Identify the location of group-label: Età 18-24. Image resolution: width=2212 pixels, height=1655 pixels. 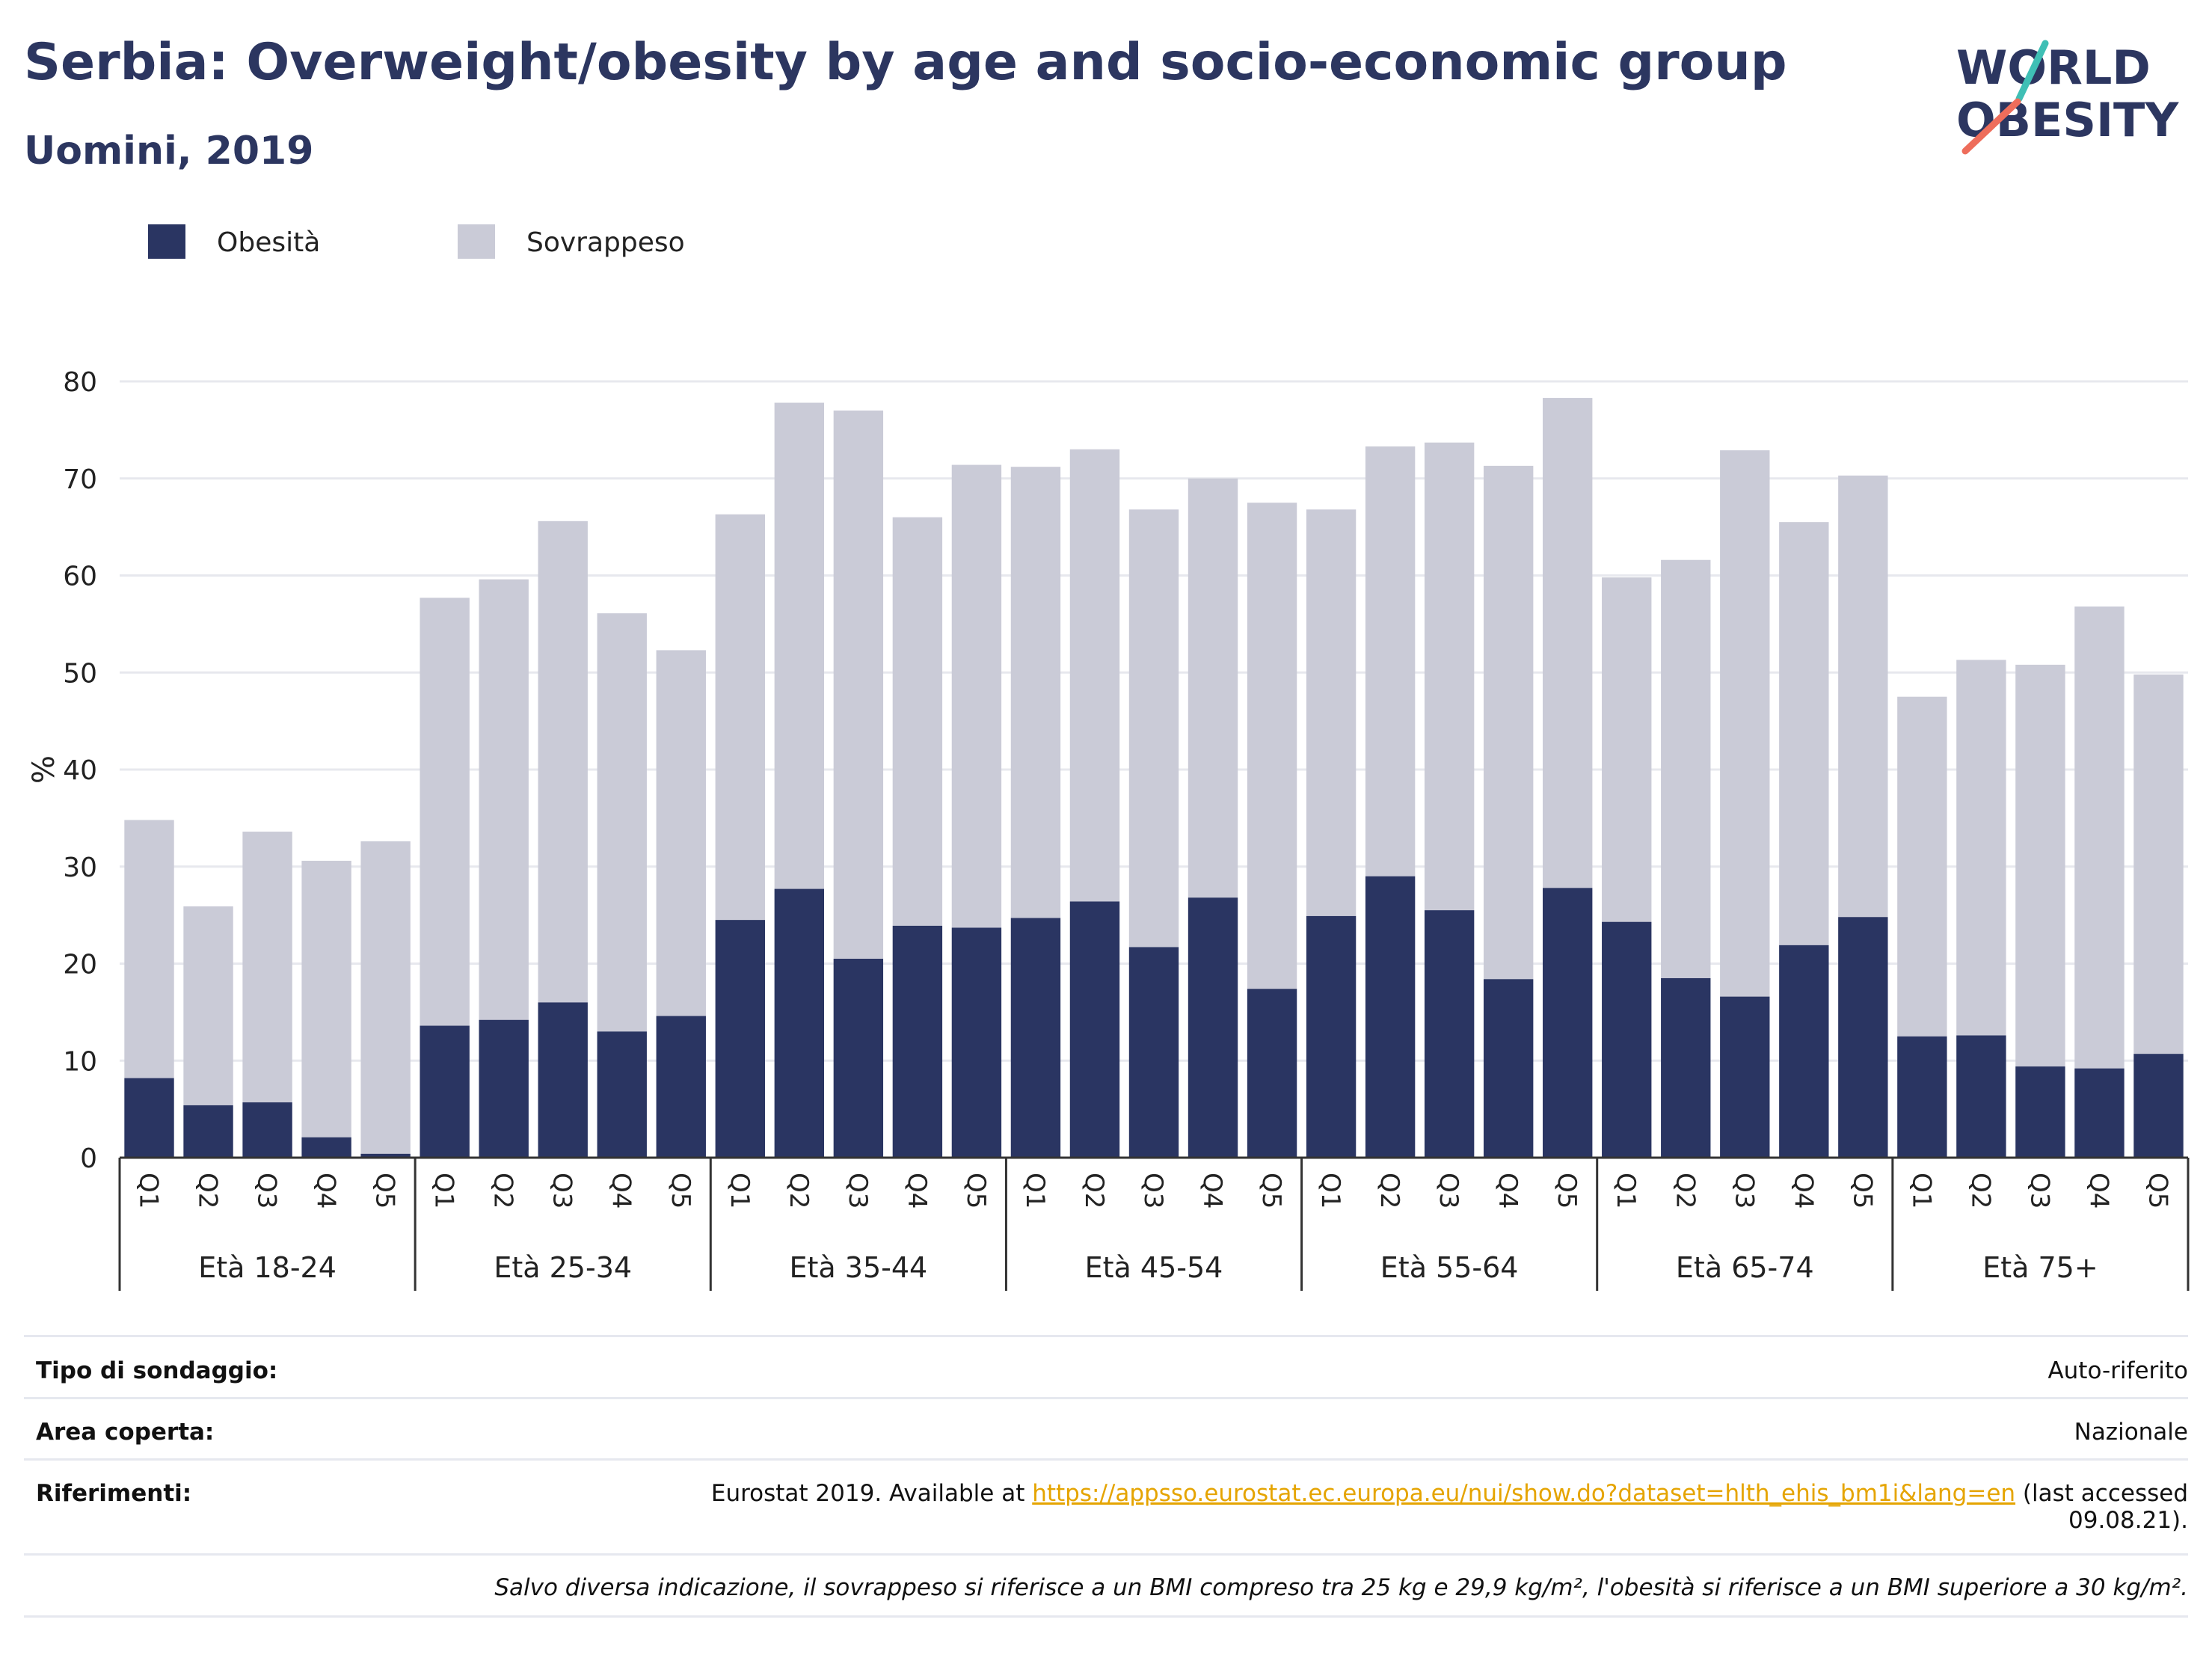
(267, 1267).